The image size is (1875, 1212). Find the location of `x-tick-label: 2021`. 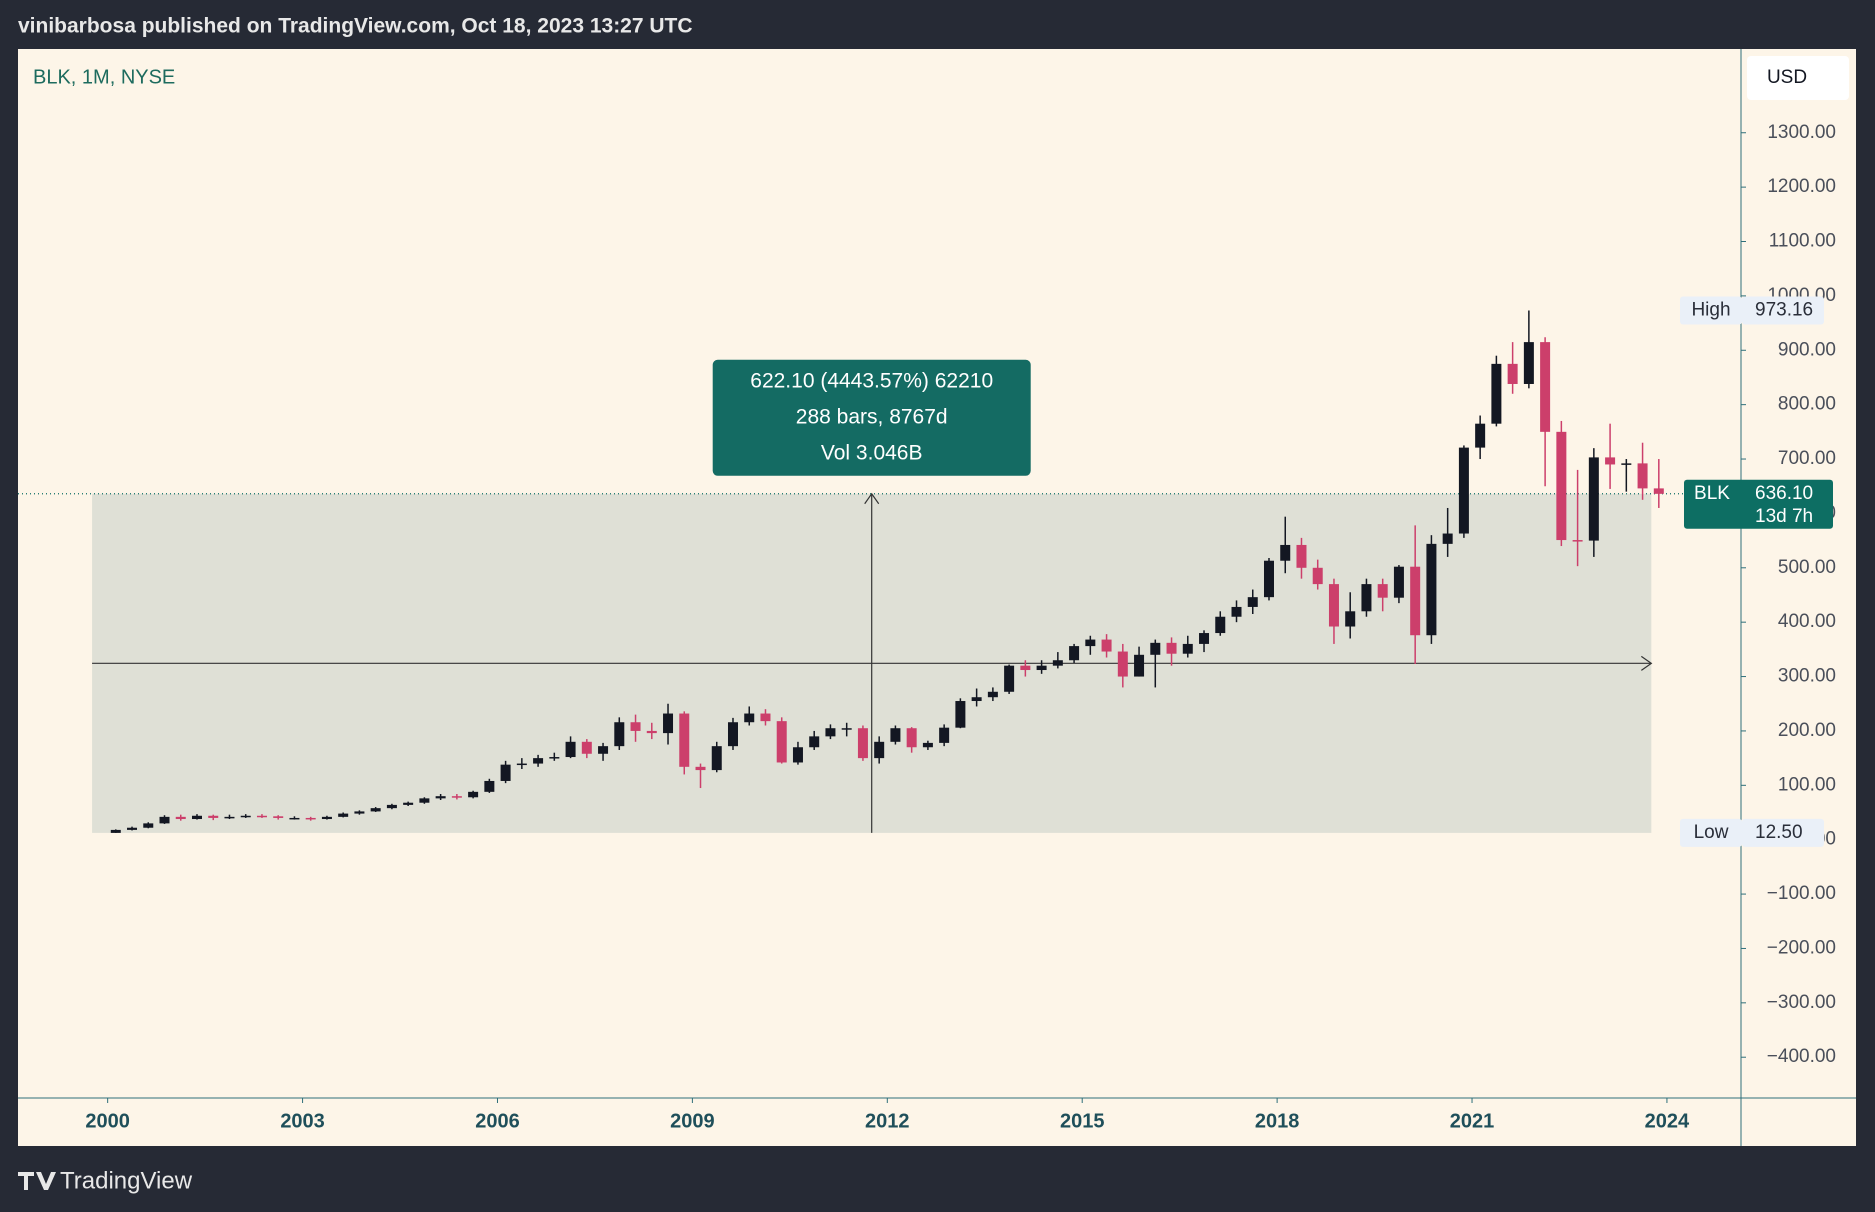

x-tick-label: 2021 is located at coordinates (1472, 1121).